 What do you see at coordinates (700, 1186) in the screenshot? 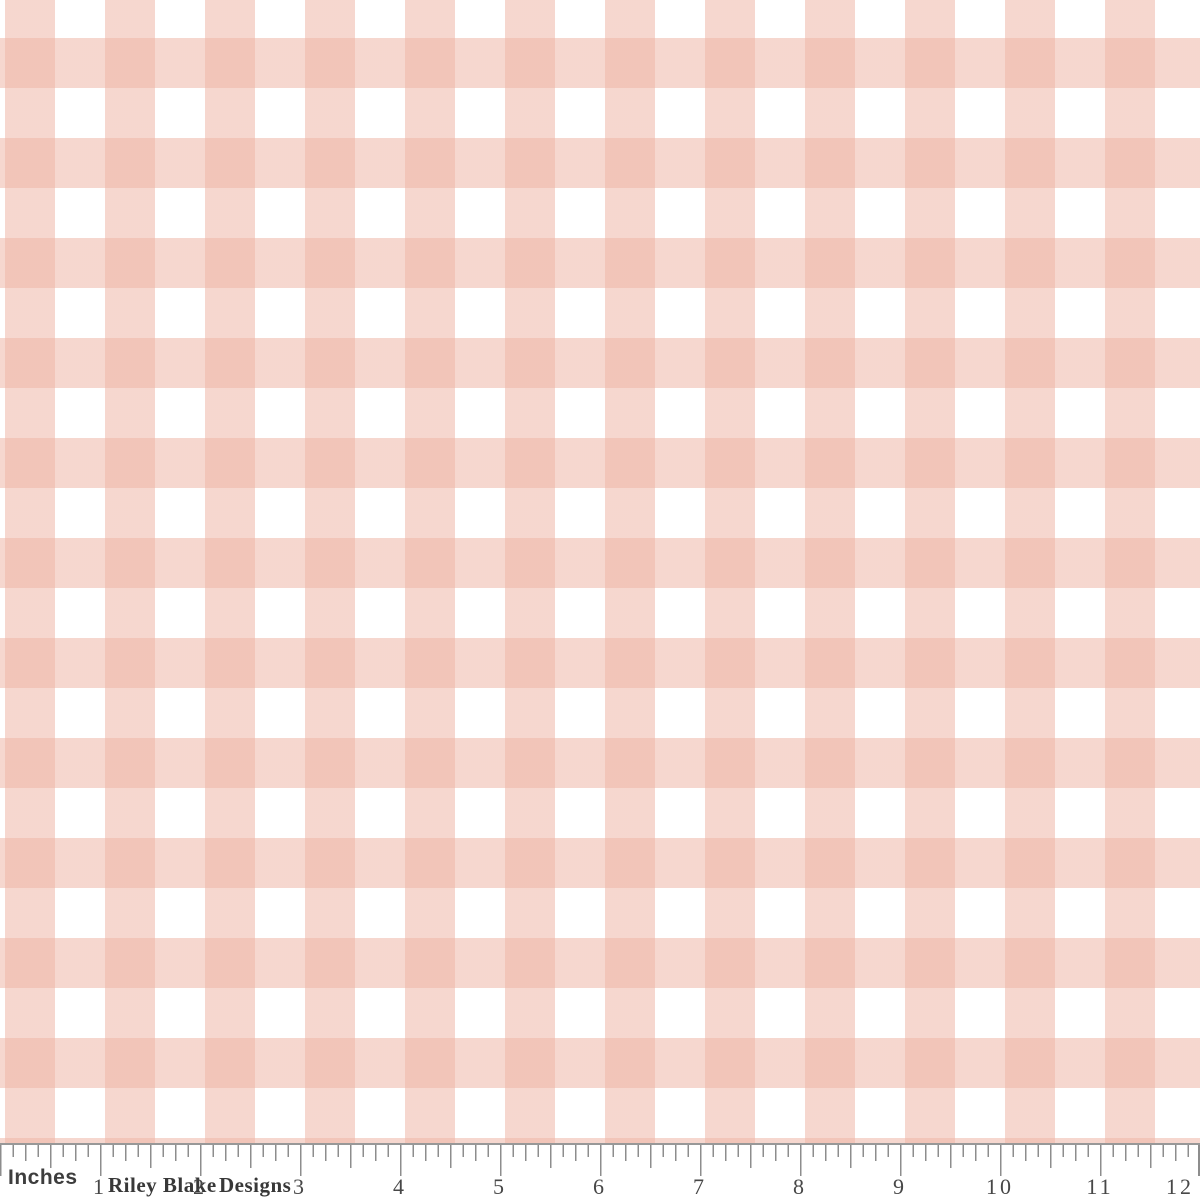
I see `ruler-number-7: 7` at bounding box center [700, 1186].